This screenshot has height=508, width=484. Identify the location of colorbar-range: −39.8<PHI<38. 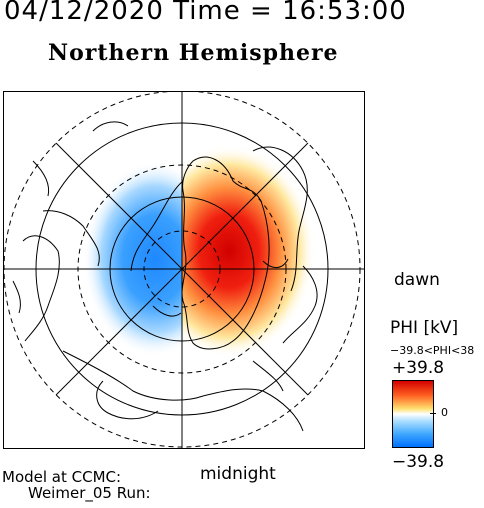
(432, 350).